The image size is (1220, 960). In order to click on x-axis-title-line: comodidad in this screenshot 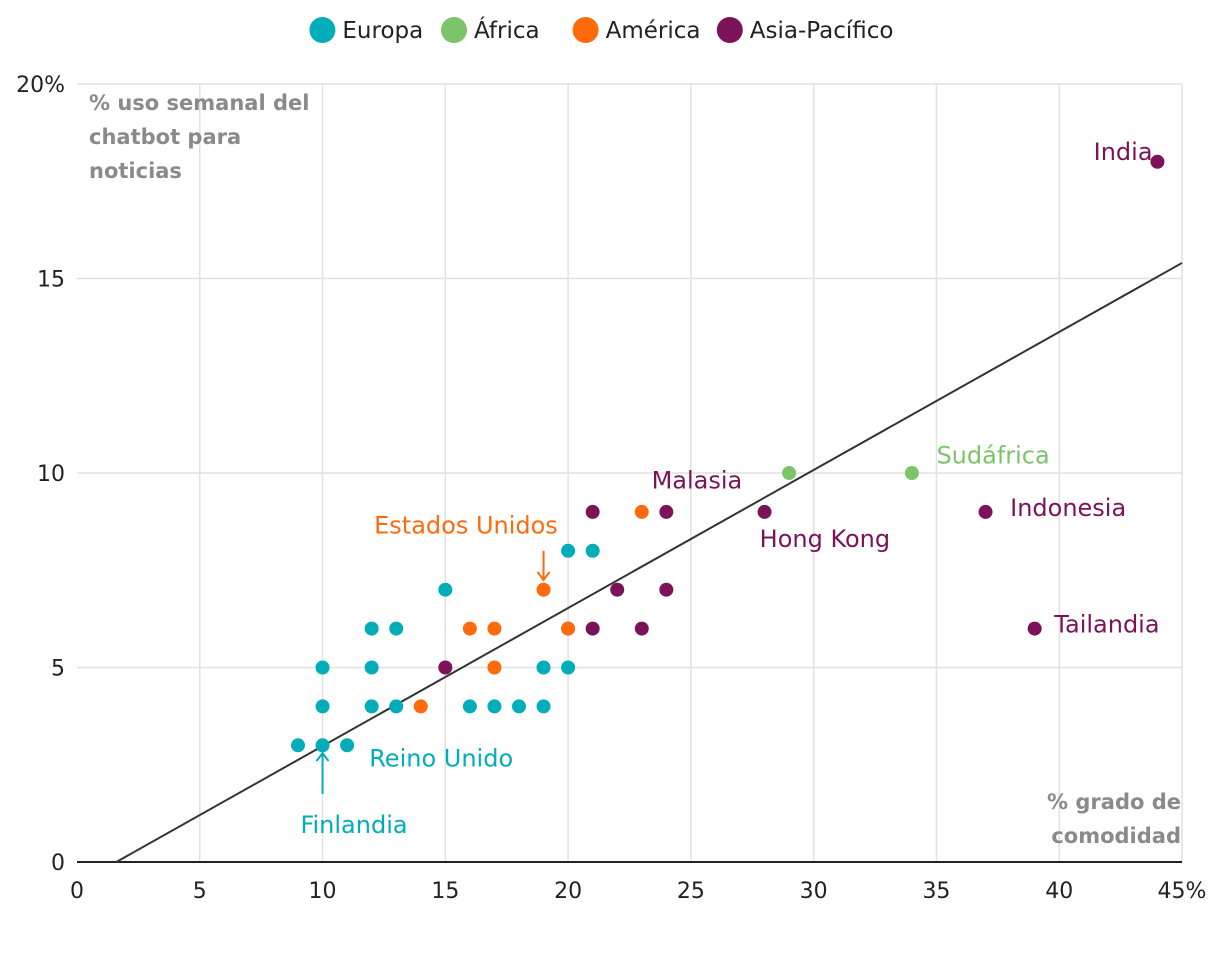, I will do `click(1116, 836)`.